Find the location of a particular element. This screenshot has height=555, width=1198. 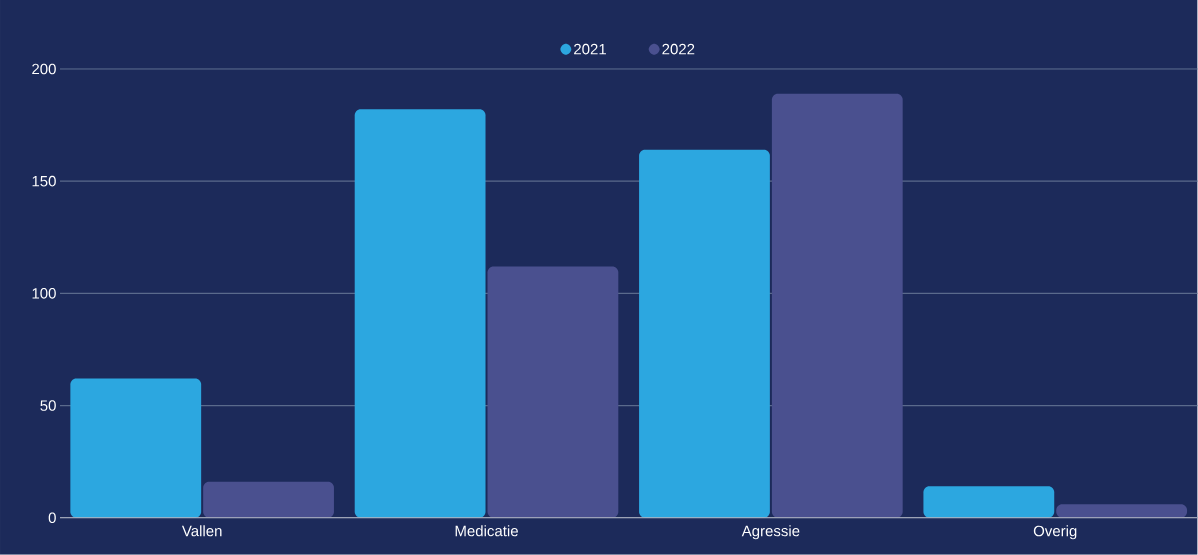

y-tick-label: 50 is located at coordinates (48, 405).